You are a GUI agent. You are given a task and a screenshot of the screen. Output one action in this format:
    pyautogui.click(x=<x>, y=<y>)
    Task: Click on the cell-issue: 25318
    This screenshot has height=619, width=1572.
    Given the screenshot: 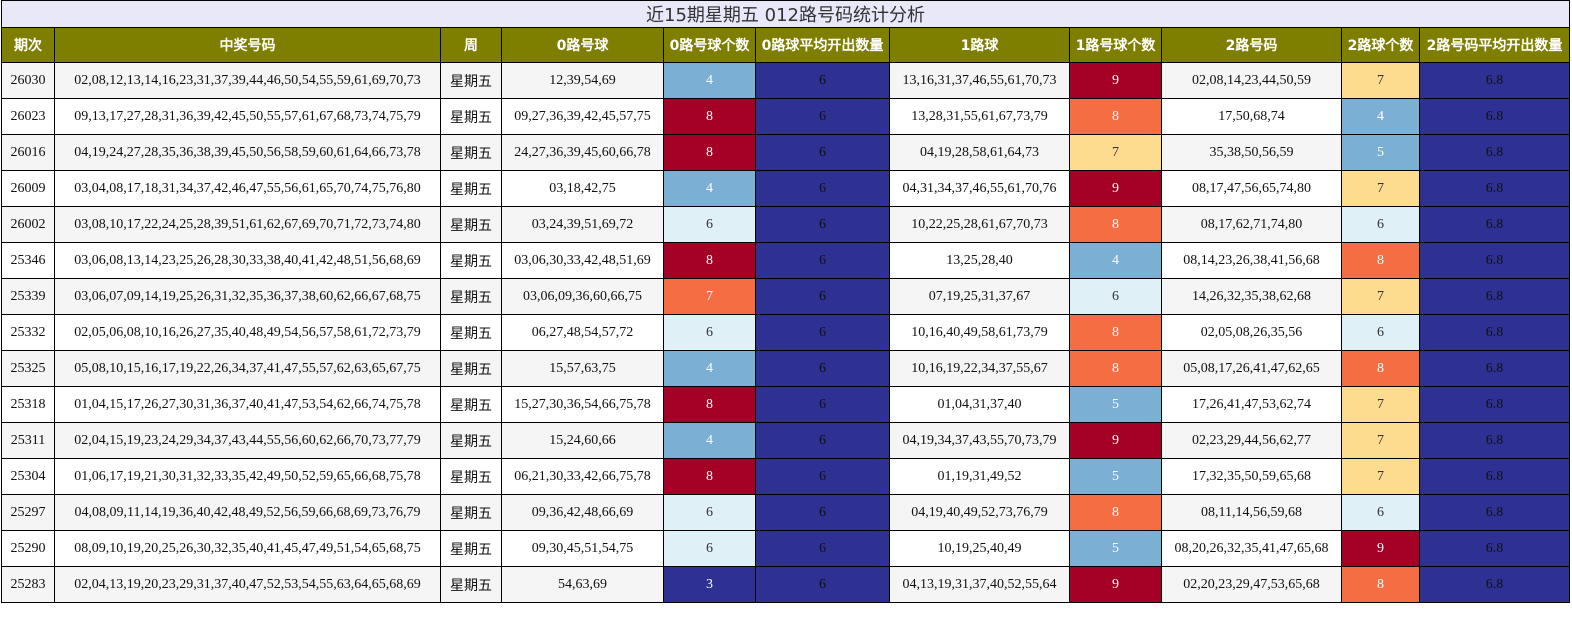 What is the action you would take?
    pyautogui.click(x=28, y=404)
    